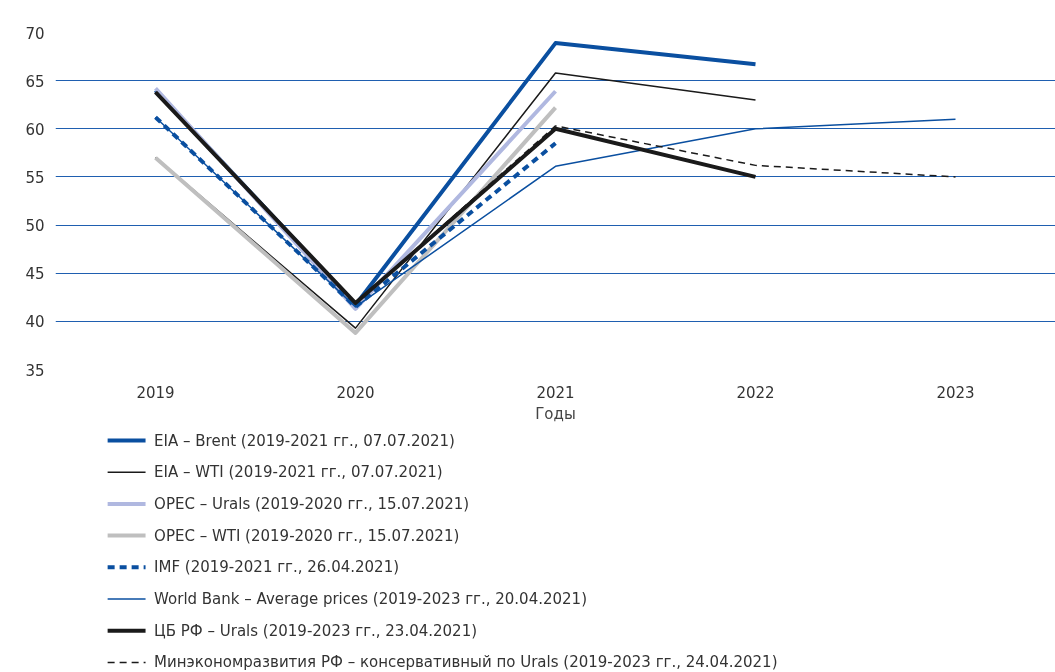 The image size is (1055, 672). Describe the element at coordinates (555, 392) in the screenshot. I see `x-tick-label: 2021` at that location.